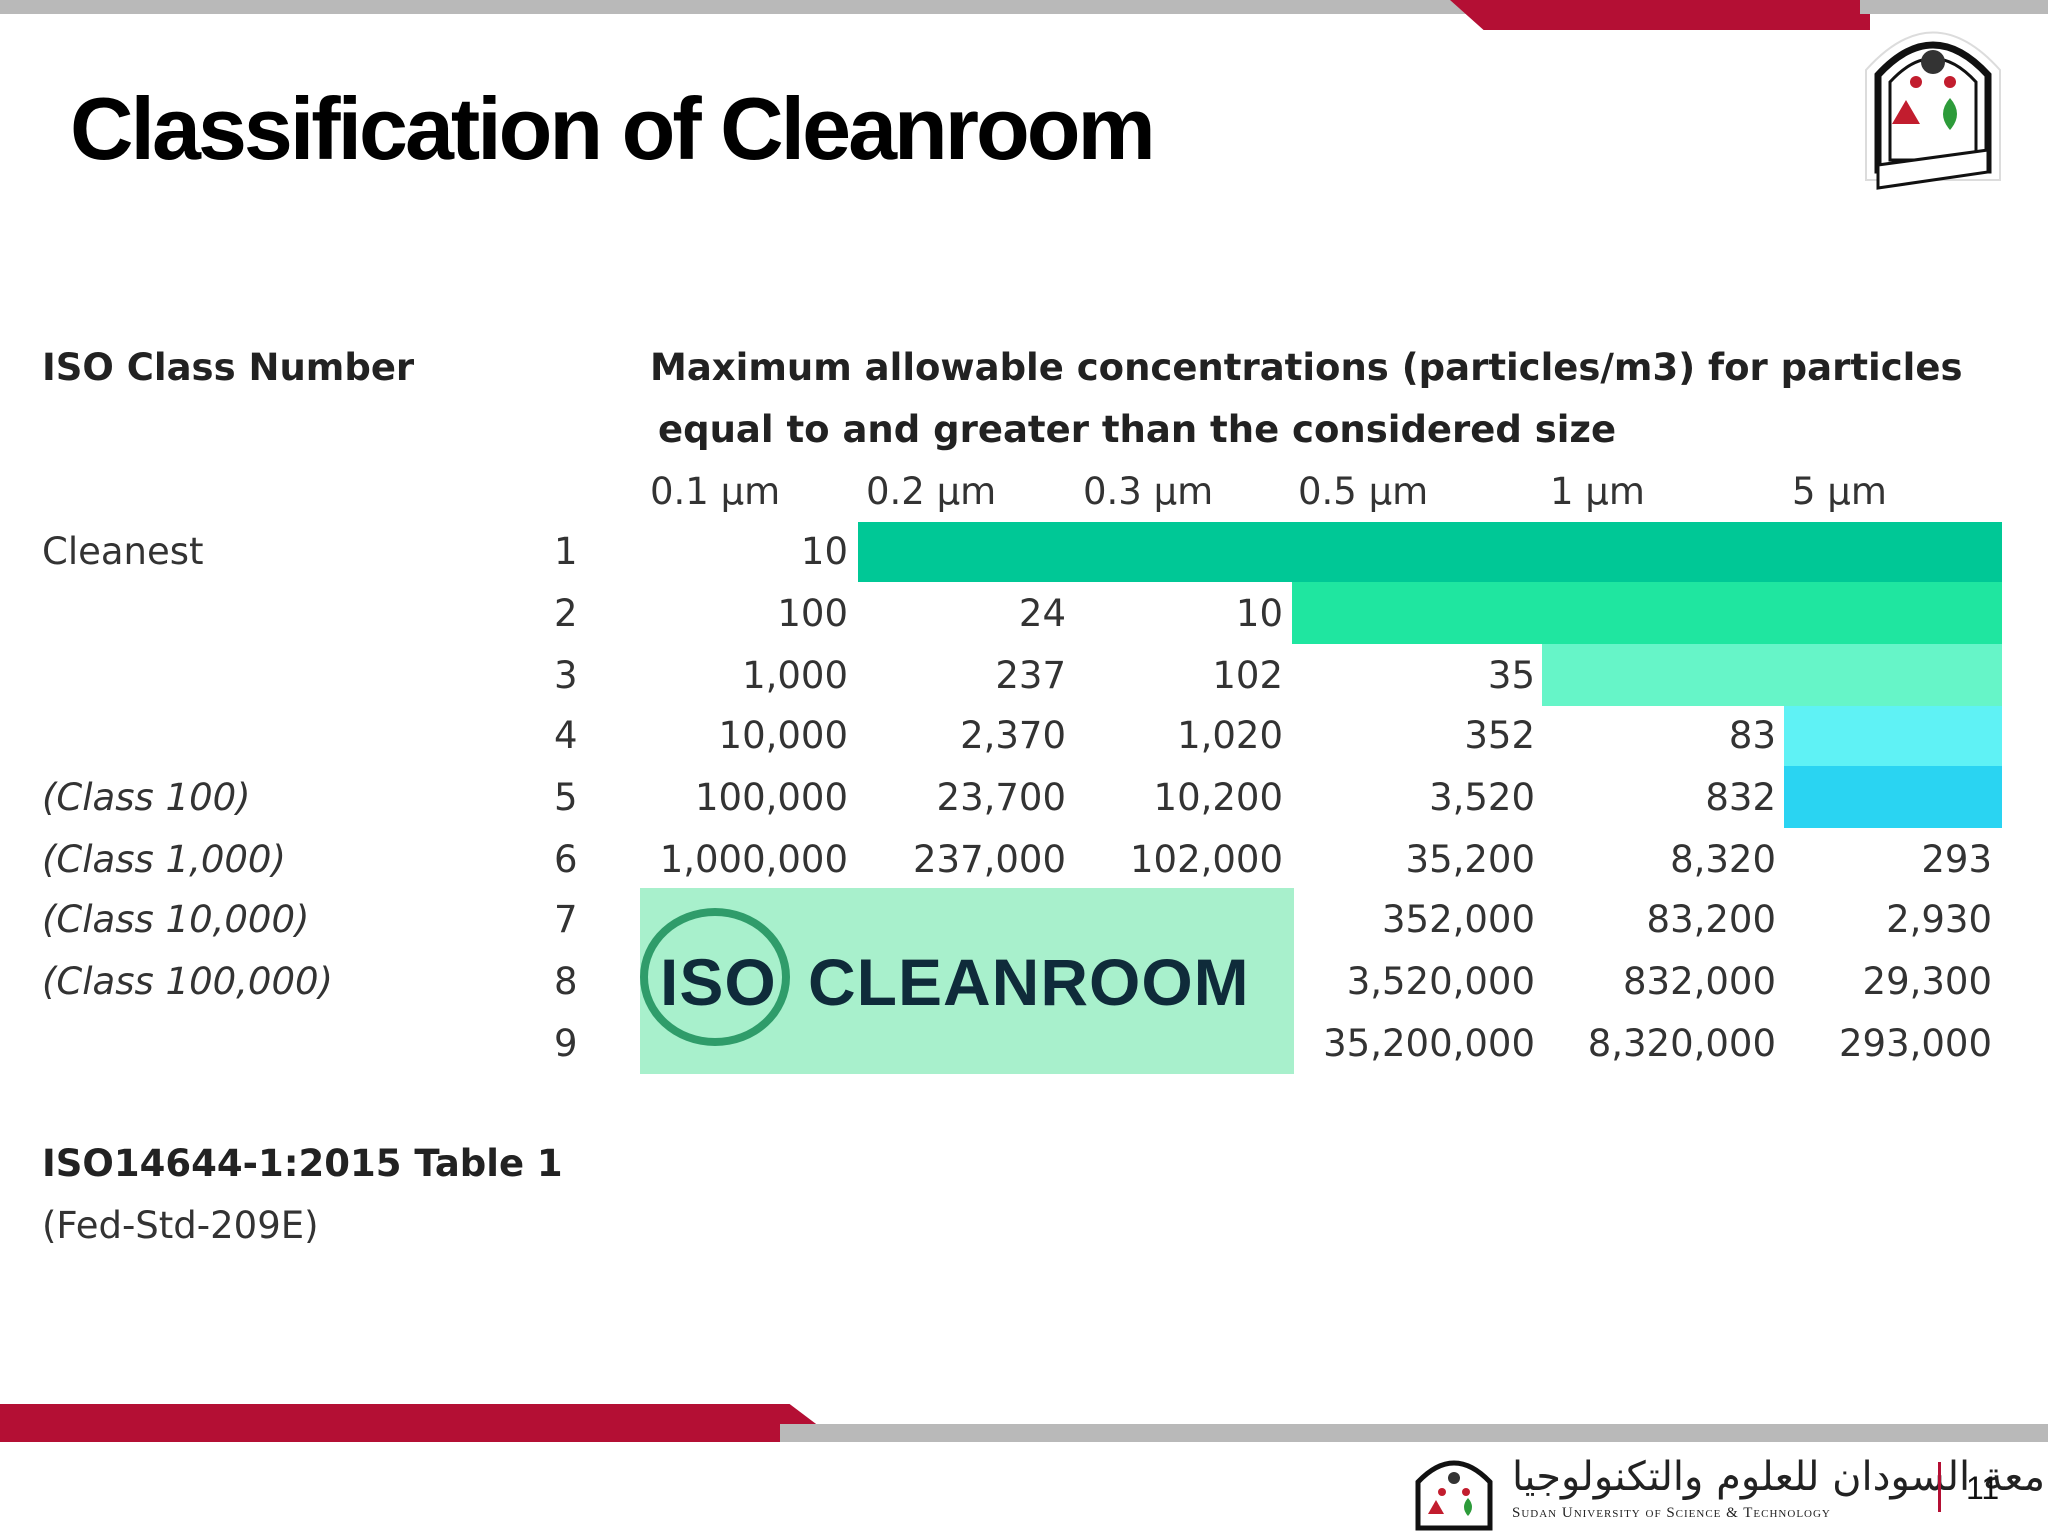  Describe the element at coordinates (1511, 675) in the screenshot. I see `table-cell: 35` at that location.